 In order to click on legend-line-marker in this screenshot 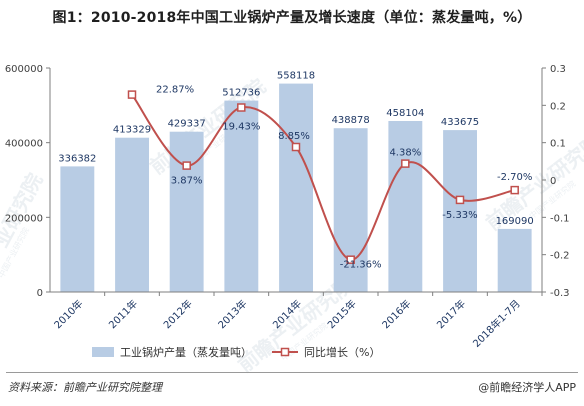, I will do `click(285, 352)`.